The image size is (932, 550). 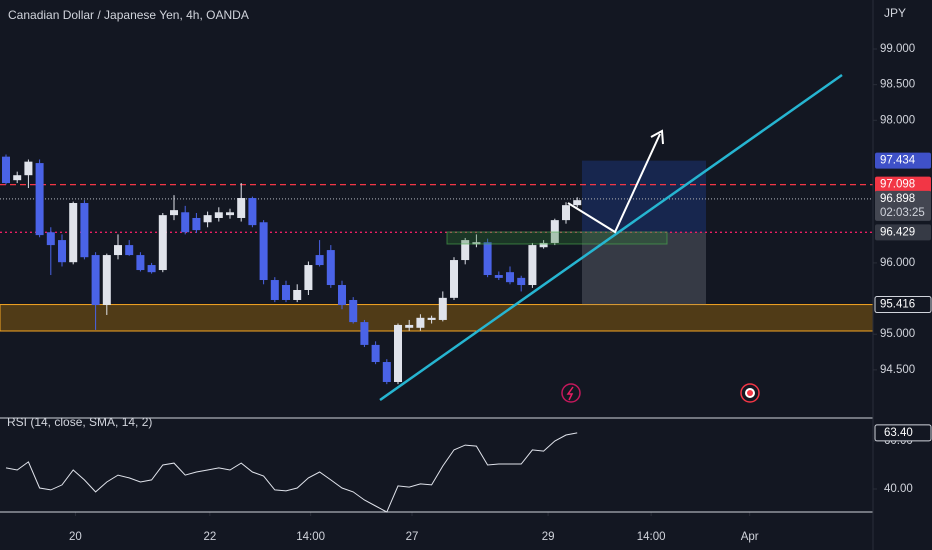 What do you see at coordinates (897, 263) in the screenshot?
I see `y-tick-label: 96.000` at bounding box center [897, 263].